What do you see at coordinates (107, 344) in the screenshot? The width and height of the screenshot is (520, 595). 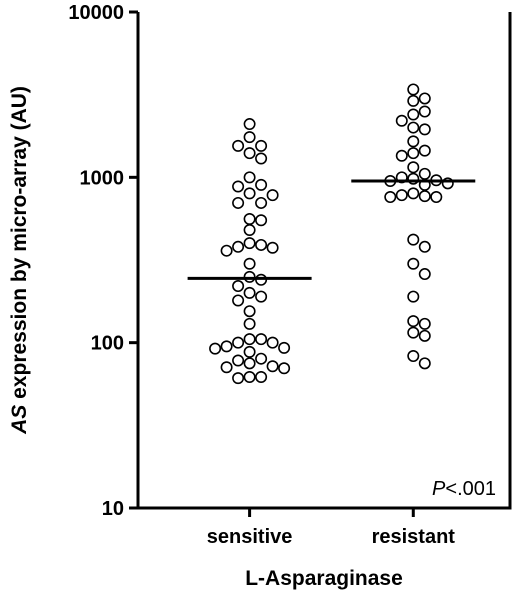 I see `y-tick-label: 100` at bounding box center [107, 344].